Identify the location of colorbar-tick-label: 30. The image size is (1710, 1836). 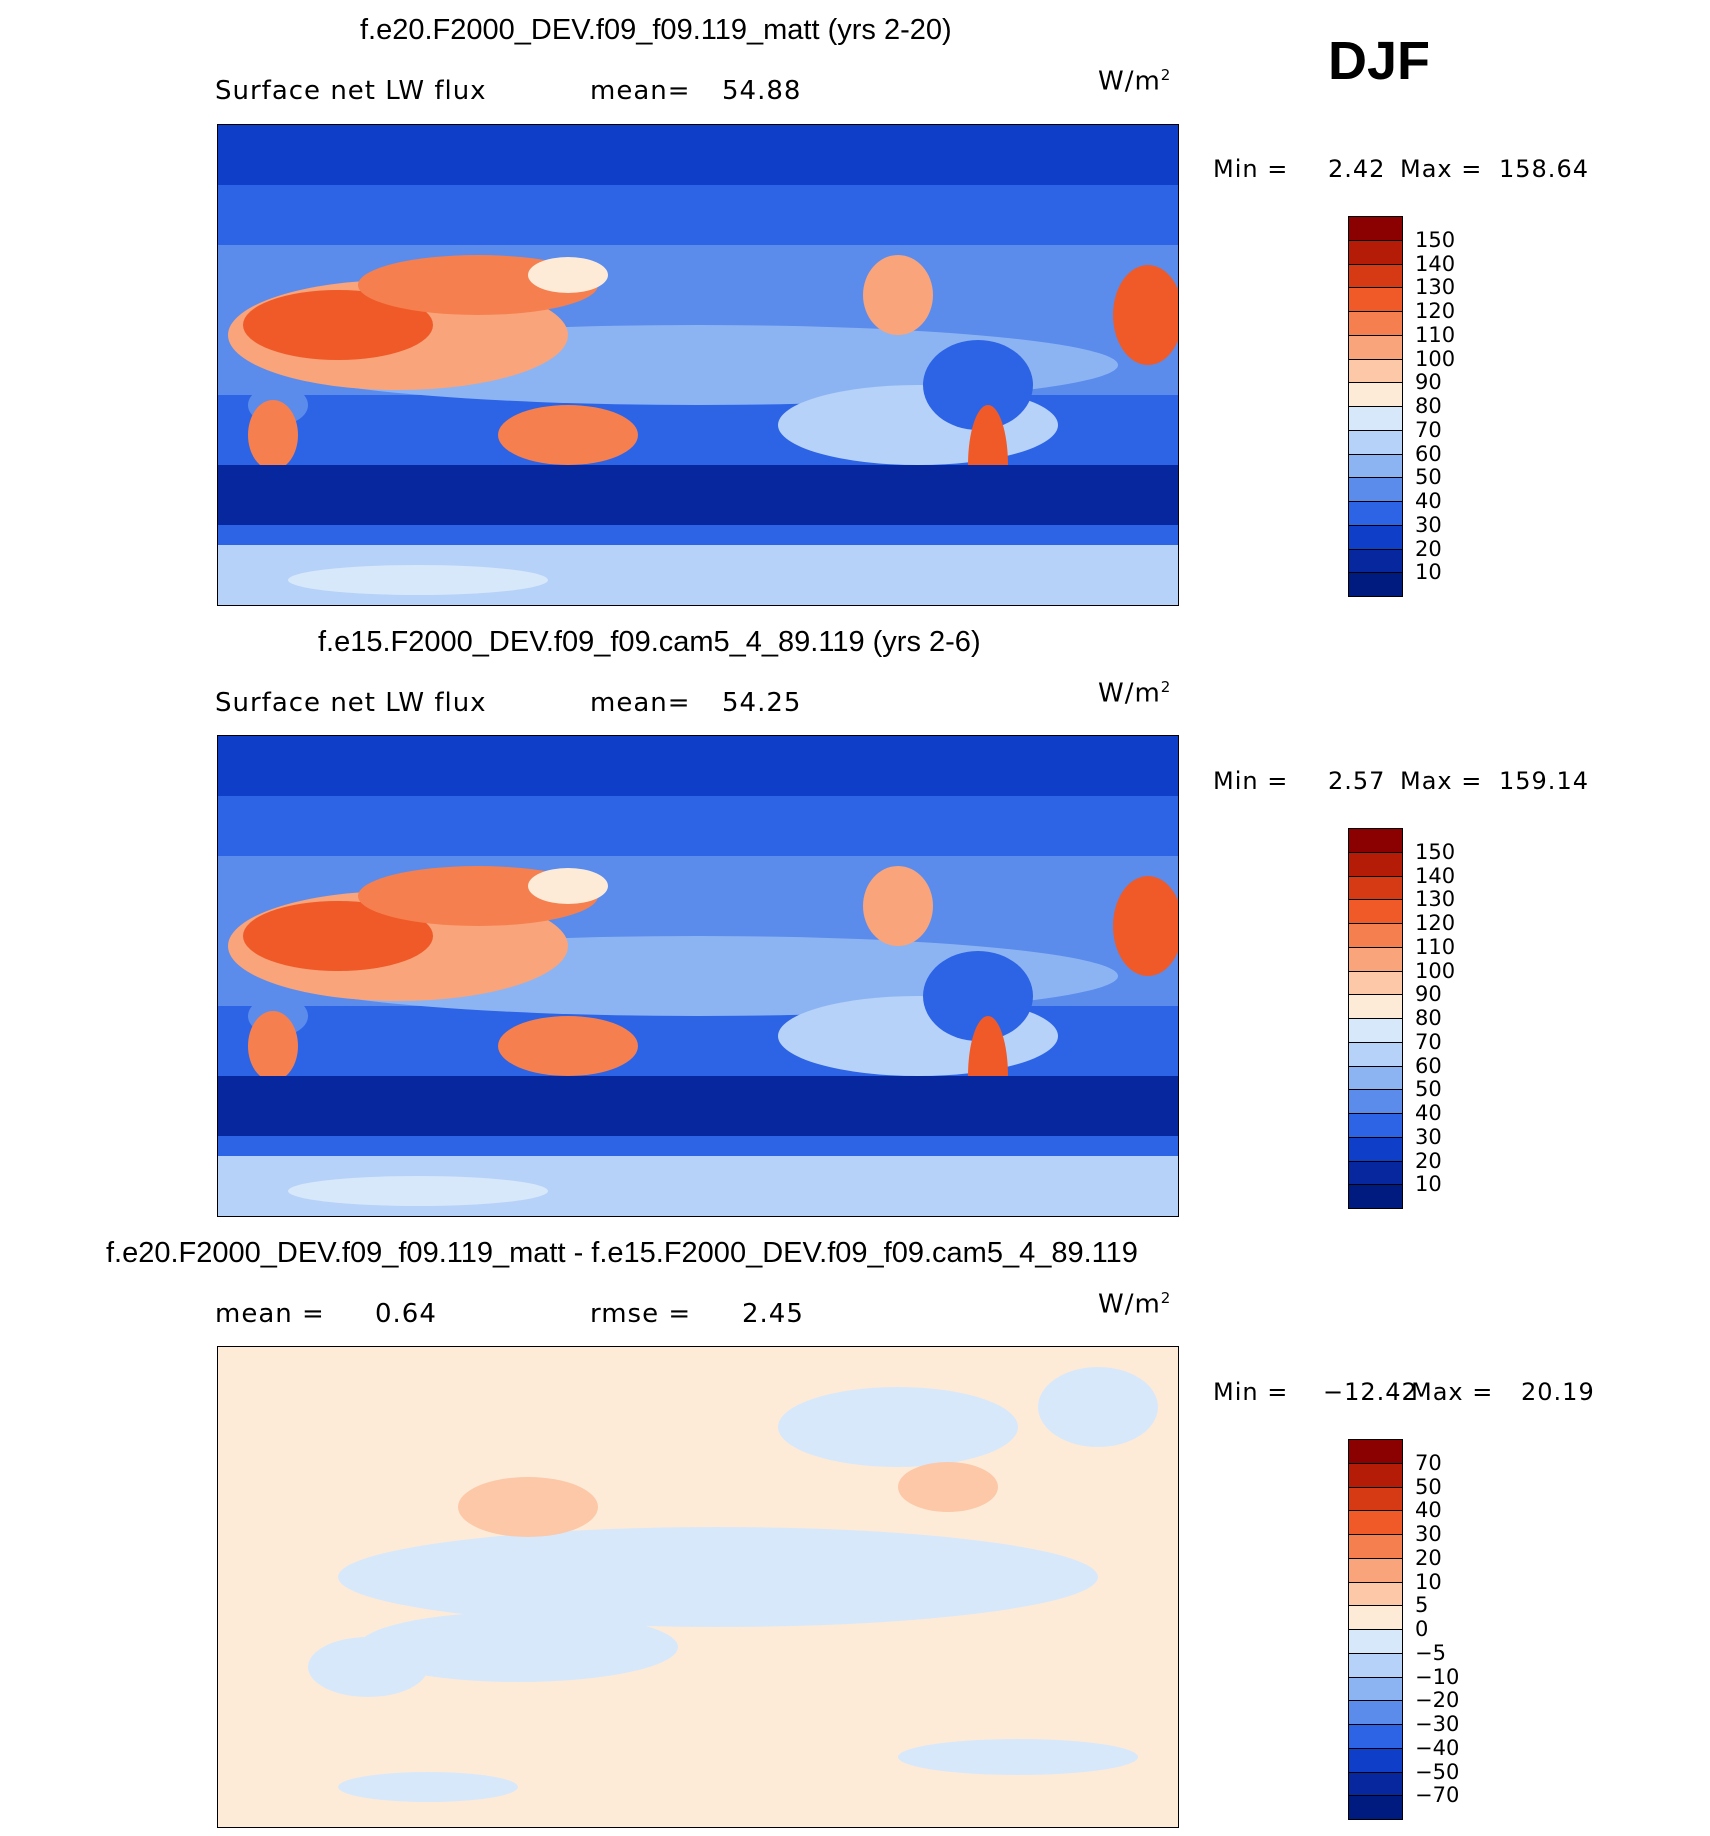
(1428, 524).